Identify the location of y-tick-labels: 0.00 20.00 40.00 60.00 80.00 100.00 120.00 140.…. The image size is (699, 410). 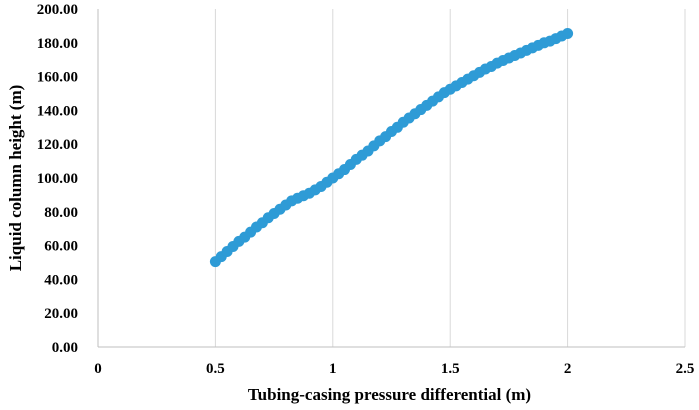
(57, 179).